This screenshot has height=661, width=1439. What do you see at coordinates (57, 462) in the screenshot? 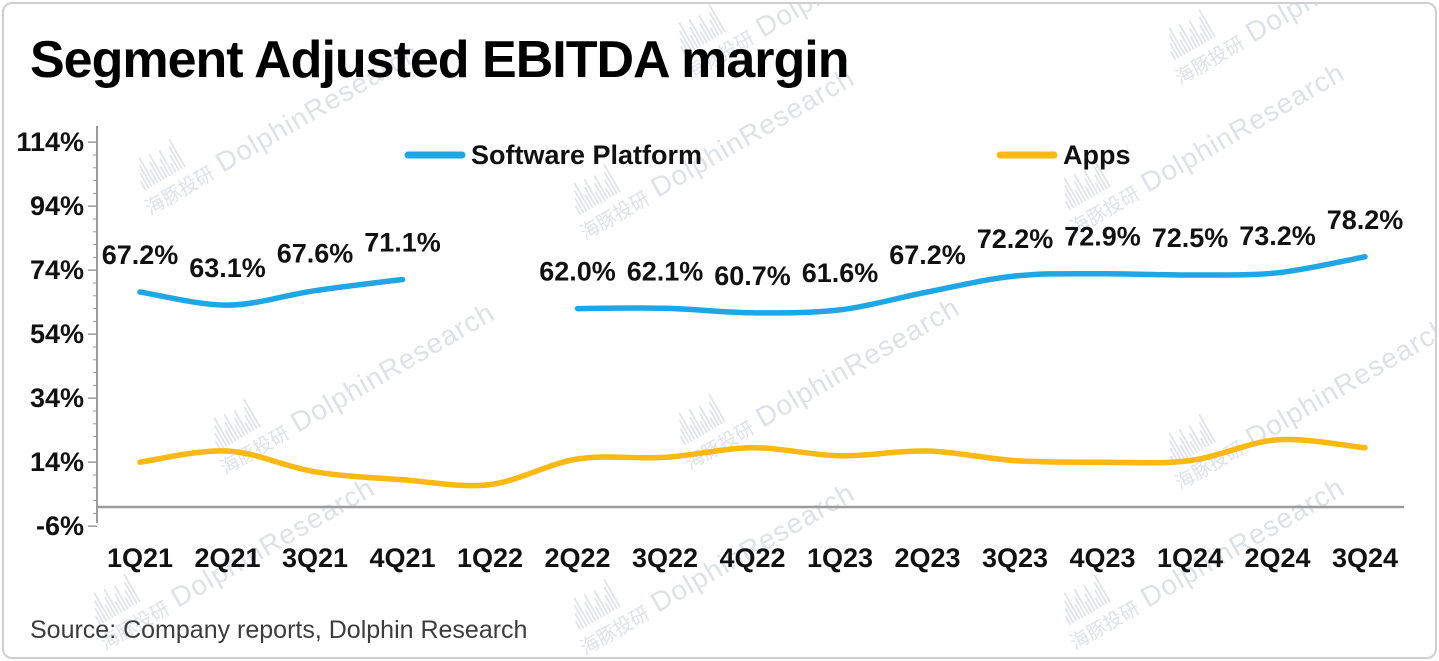
I see `y-tick-label: 14%` at bounding box center [57, 462].